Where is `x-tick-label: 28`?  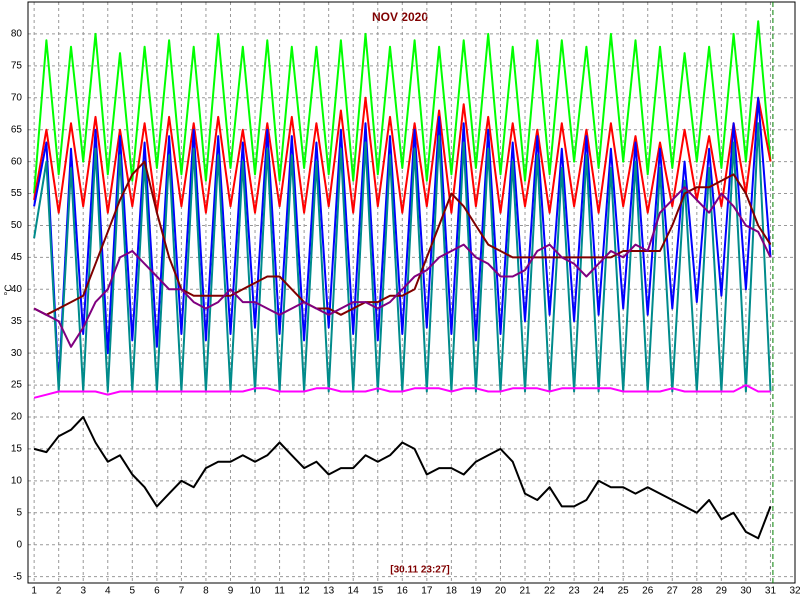 x-tick-label: 28 is located at coordinates (697, 591).